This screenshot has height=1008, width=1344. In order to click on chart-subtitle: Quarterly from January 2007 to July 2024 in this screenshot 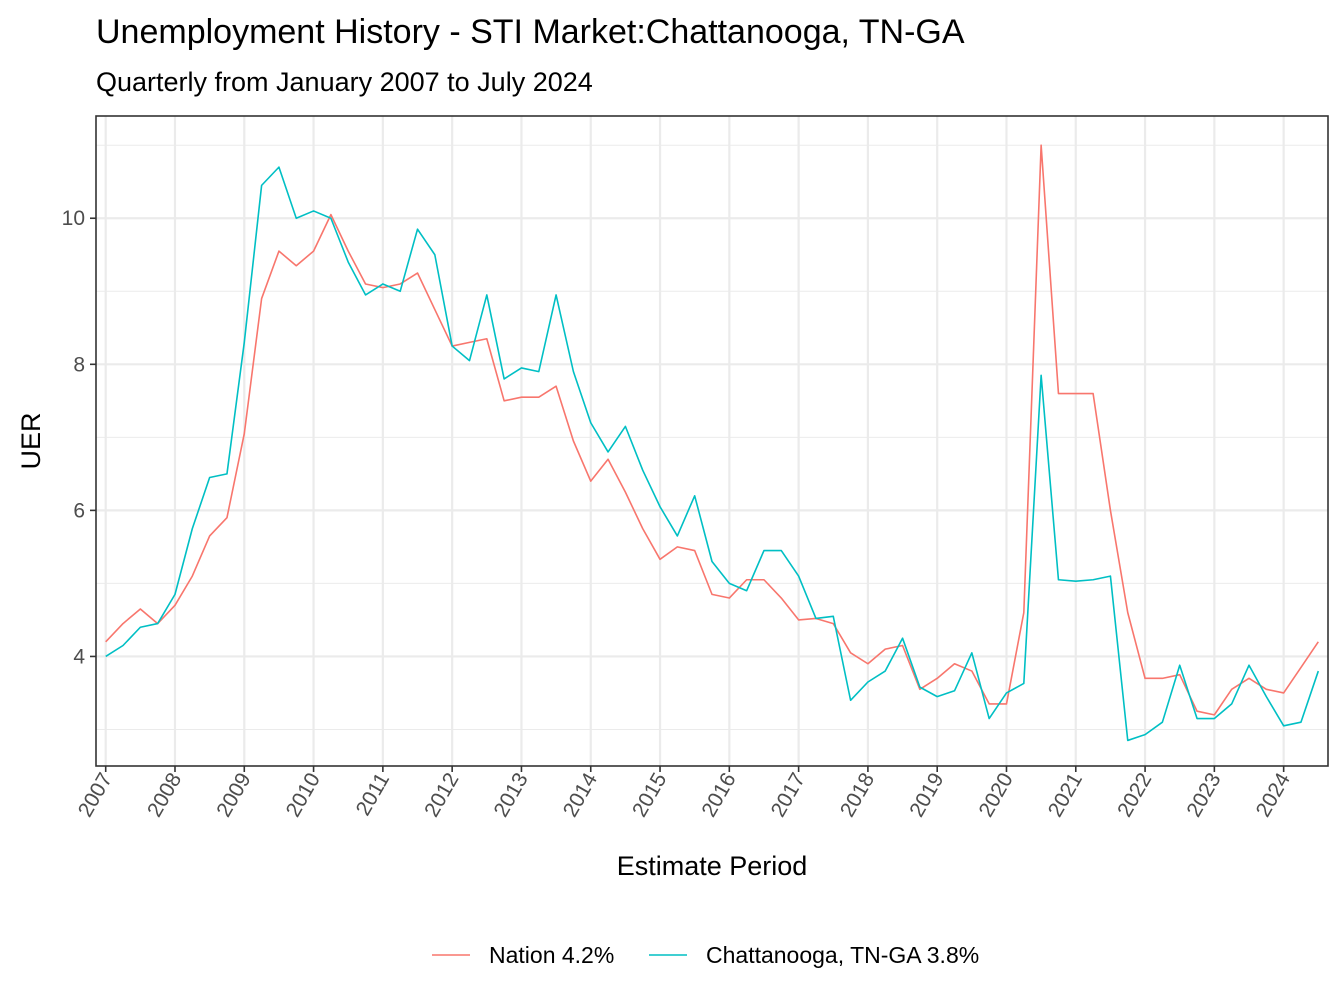, I will do `click(344, 82)`.